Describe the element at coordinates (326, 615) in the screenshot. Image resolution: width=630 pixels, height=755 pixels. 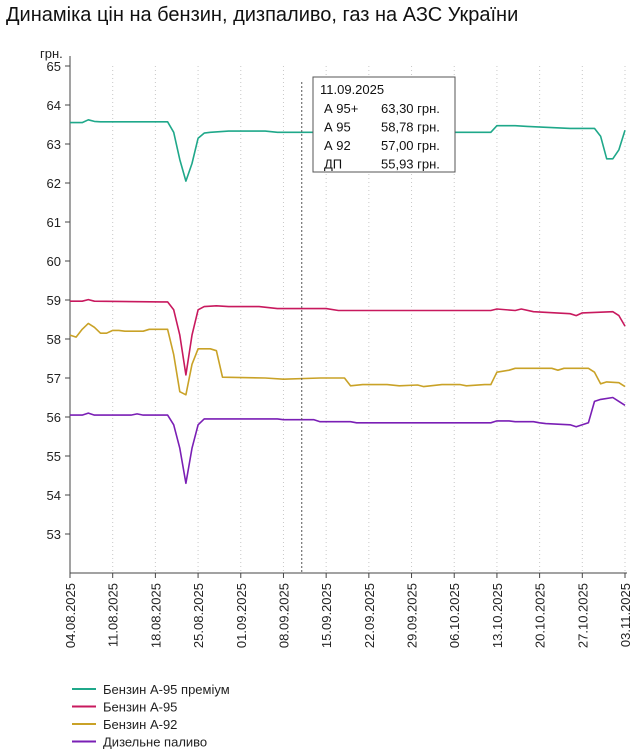
I see `x-tick-label: 15.09.2025` at that location.